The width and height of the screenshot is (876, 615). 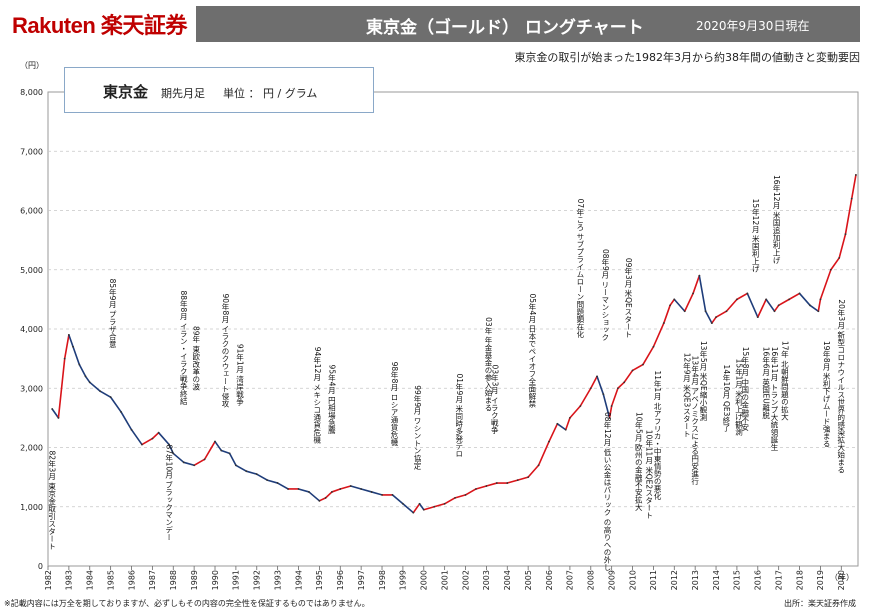 What do you see at coordinates (532, 350) in the screenshot?
I see `event-annotation: 05年4月 日本でペイオフ全面解禁` at bounding box center [532, 350].